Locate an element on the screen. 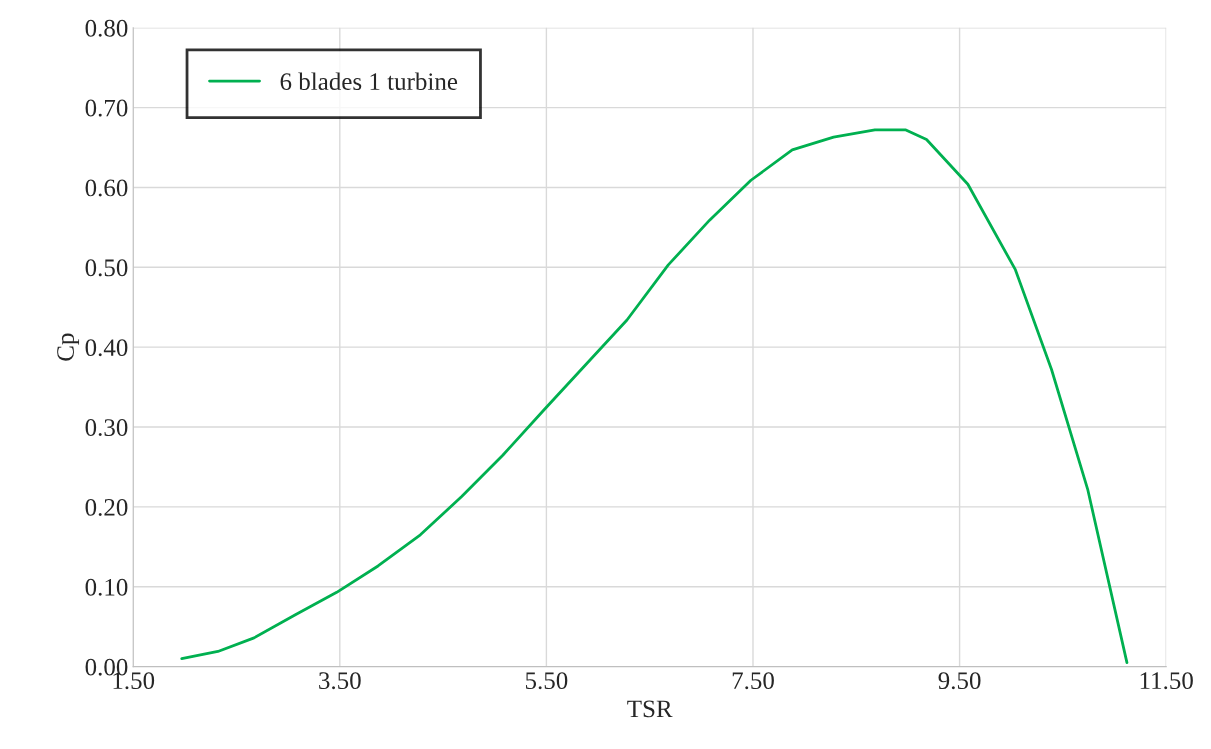 The width and height of the screenshot is (1211, 749). y-tick-label: 0.10 is located at coordinates (106, 587).